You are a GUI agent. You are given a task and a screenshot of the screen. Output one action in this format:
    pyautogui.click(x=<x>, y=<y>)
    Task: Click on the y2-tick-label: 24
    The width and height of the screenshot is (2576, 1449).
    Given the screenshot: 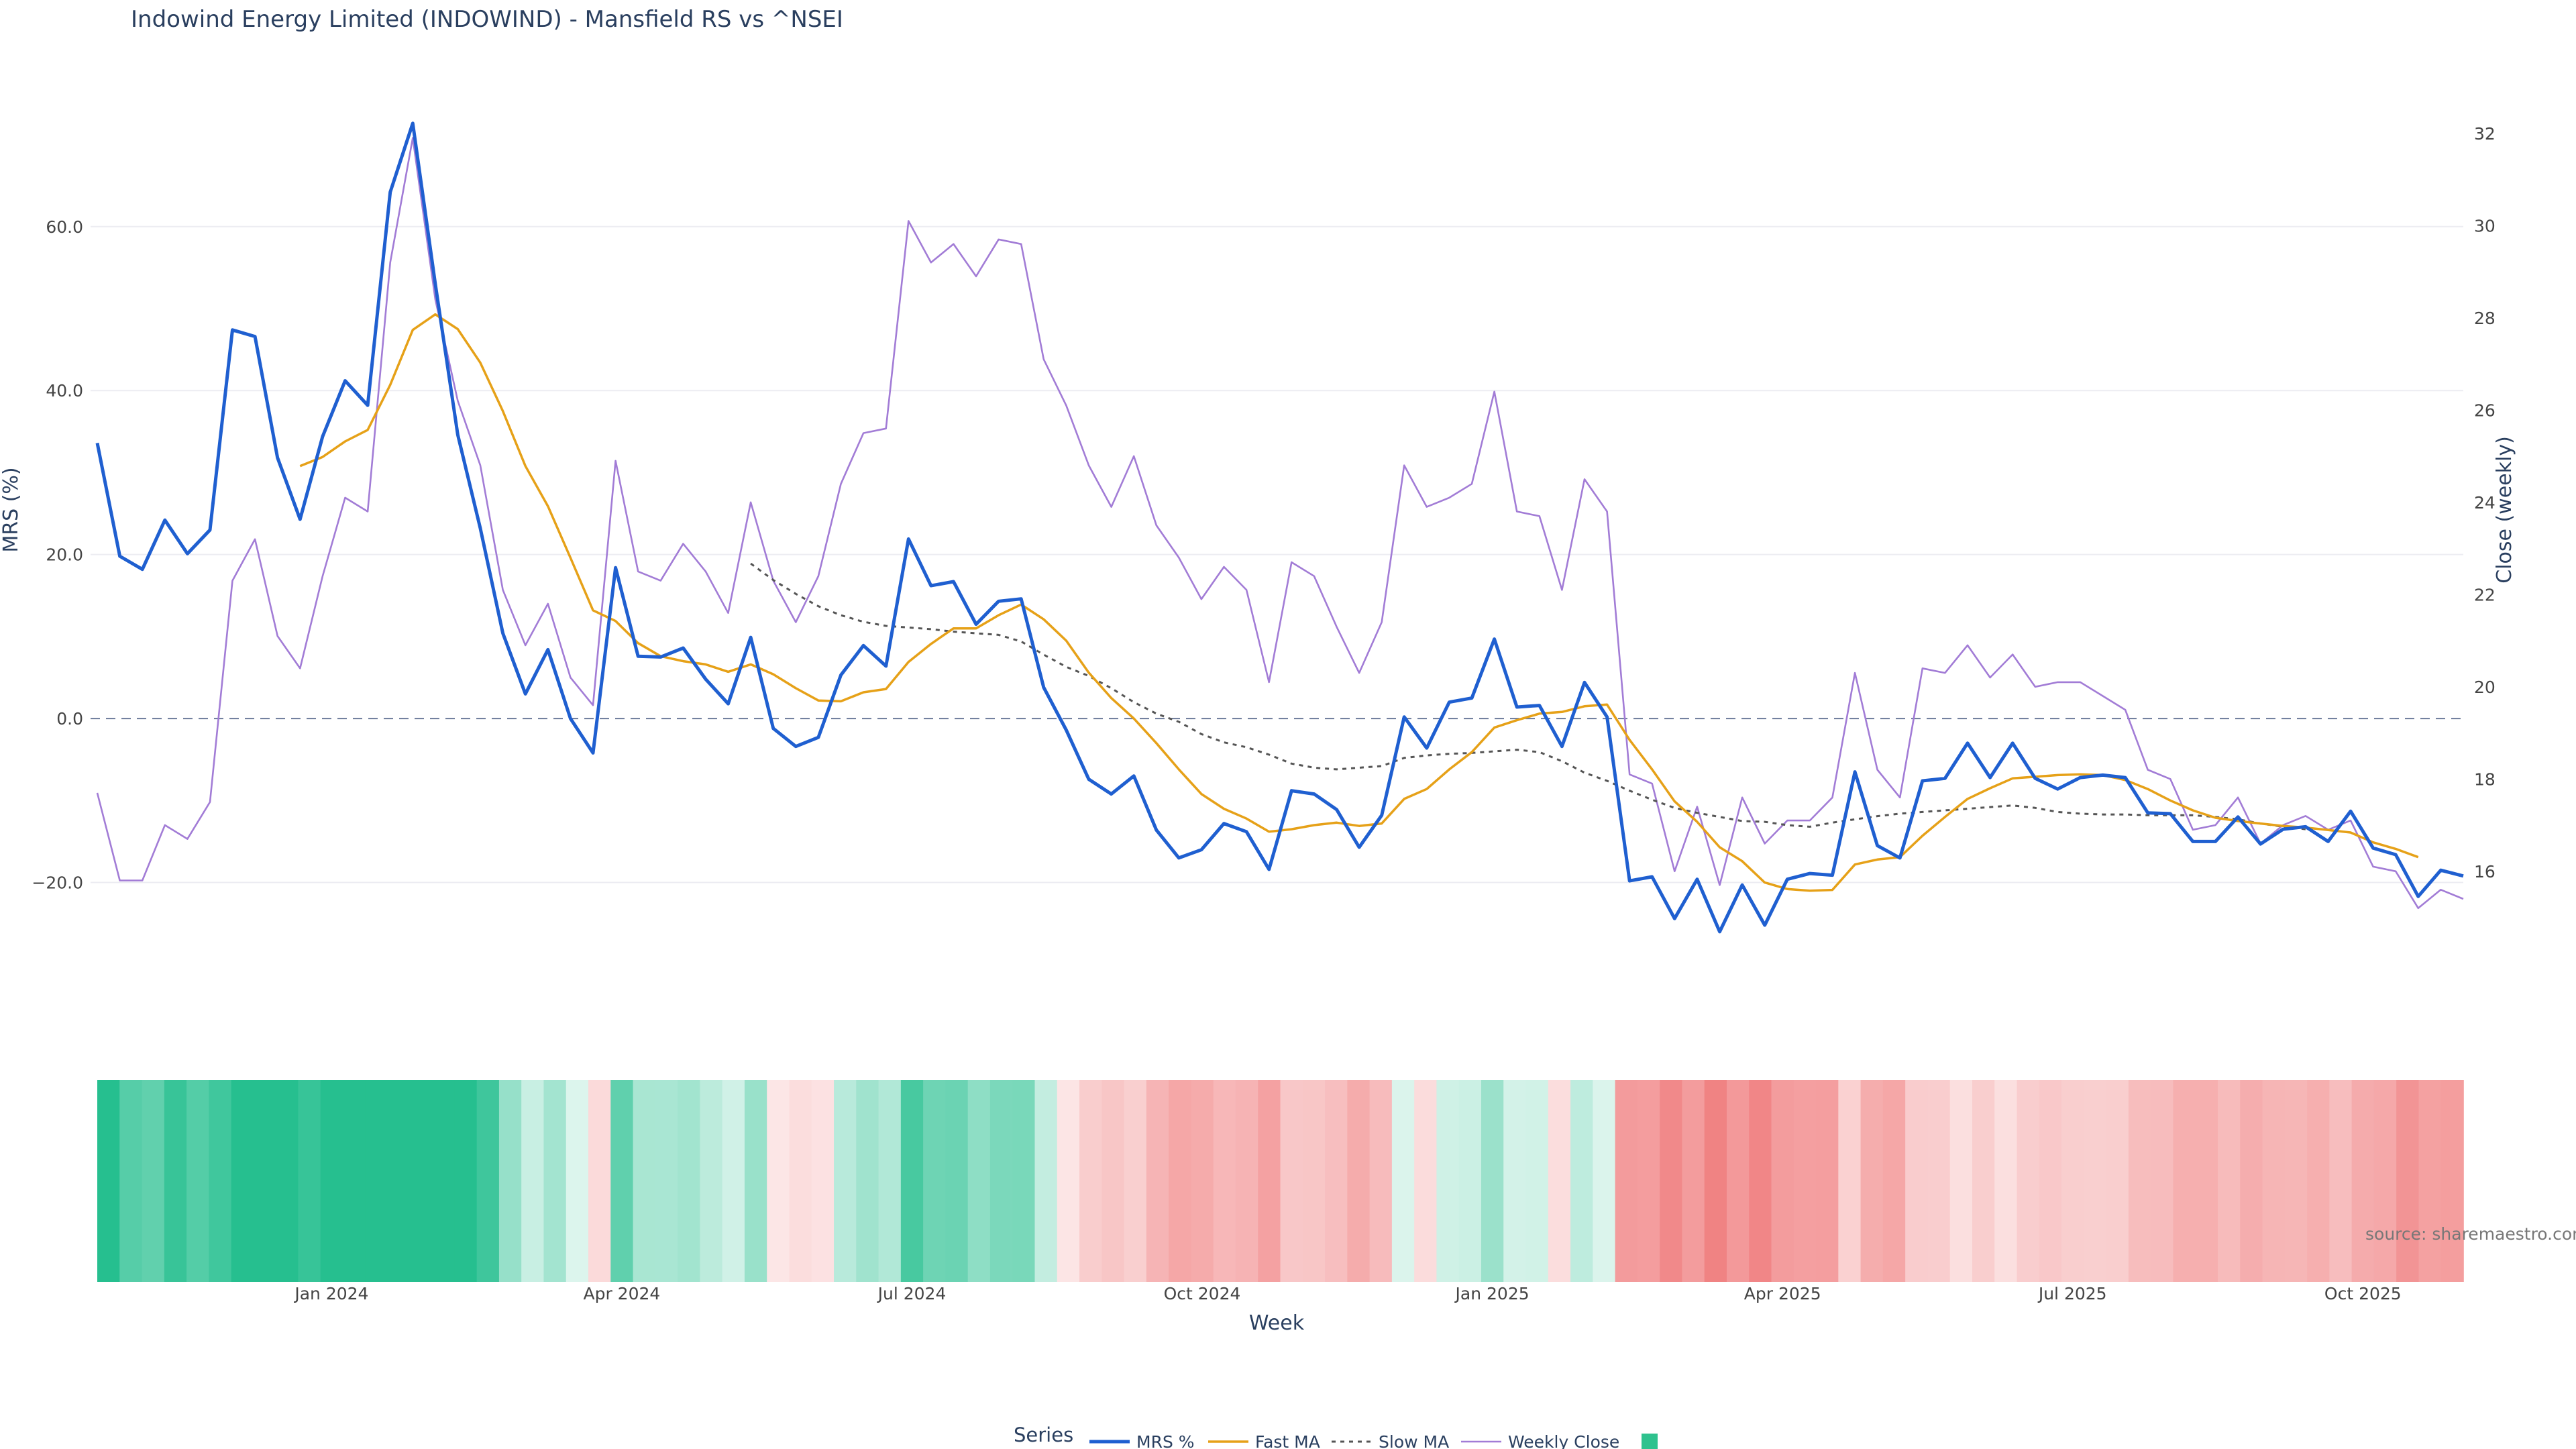 What is the action you would take?
    pyautogui.click(x=2485, y=503)
    